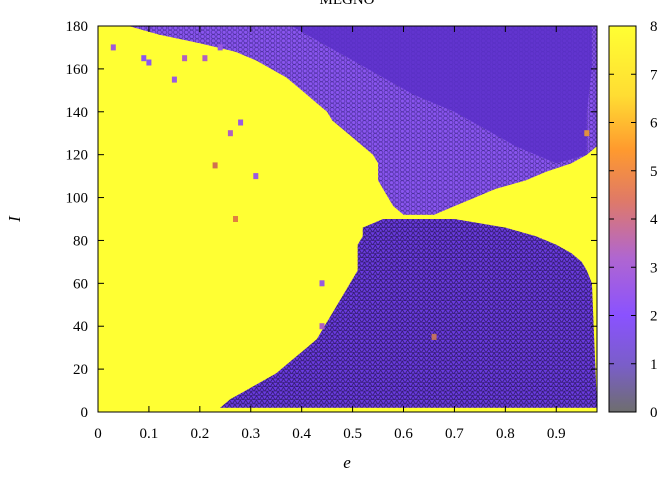 This screenshot has height=483, width=669. Describe the element at coordinates (80, 241) in the screenshot. I see `y-tick-label: 80` at that location.